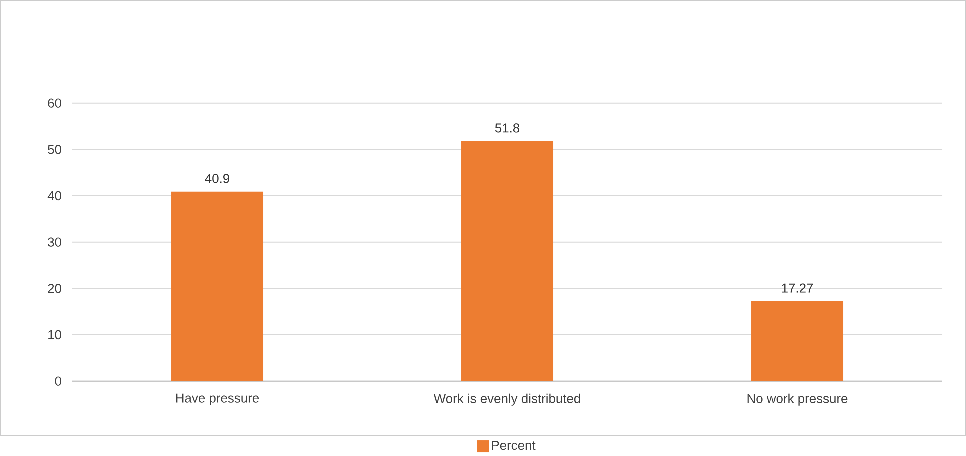 The width and height of the screenshot is (966, 456). I want to click on legend-label: Percent, so click(514, 445).